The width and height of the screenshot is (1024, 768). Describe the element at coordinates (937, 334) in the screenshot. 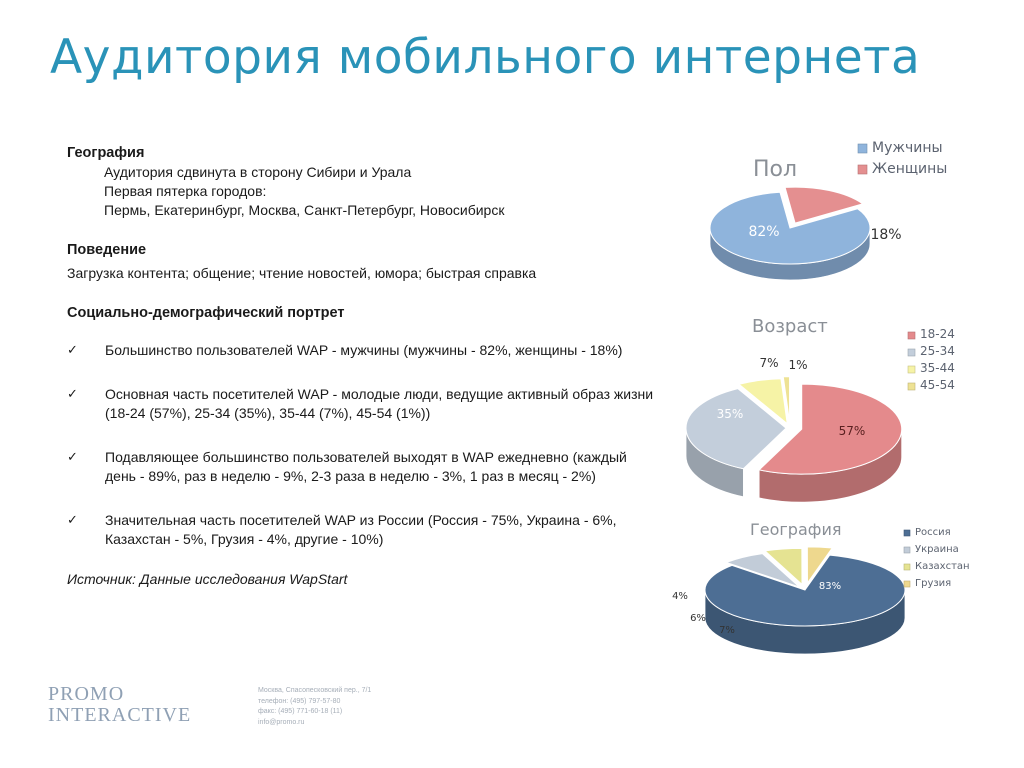

I see `legend-label: 18-24` at that location.